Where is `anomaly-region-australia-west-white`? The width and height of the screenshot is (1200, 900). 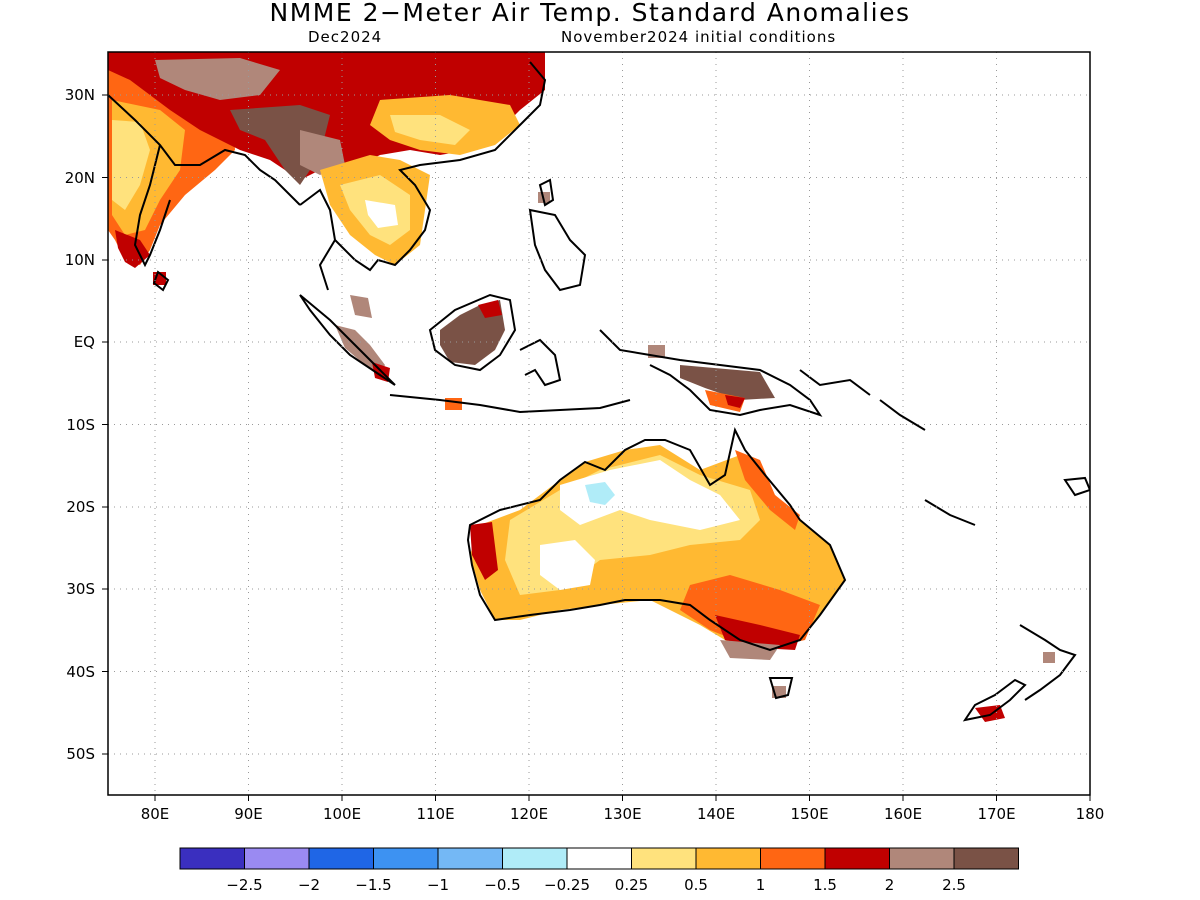
anomaly-region-australia-west-white is located at coordinates (567, 565).